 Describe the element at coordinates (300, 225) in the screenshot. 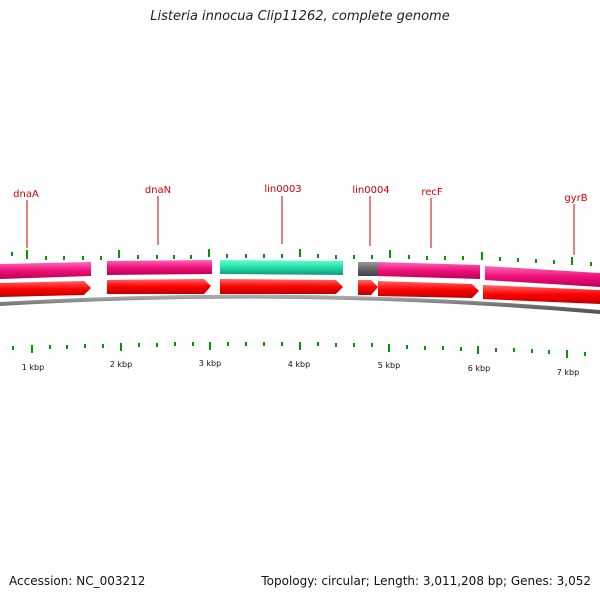

I see `label-leaders` at that location.